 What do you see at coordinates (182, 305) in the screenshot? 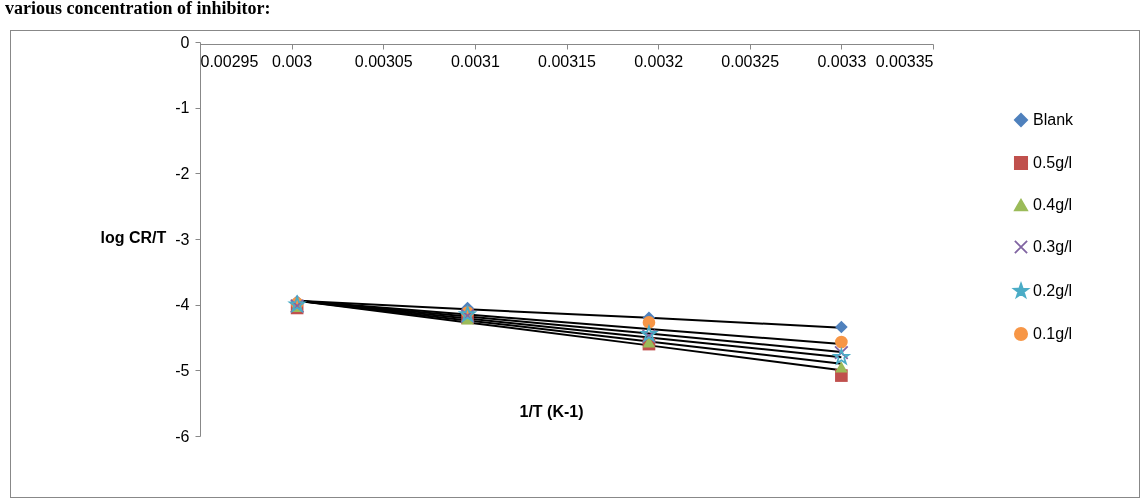
I see `y-tick-label: -4` at bounding box center [182, 305].